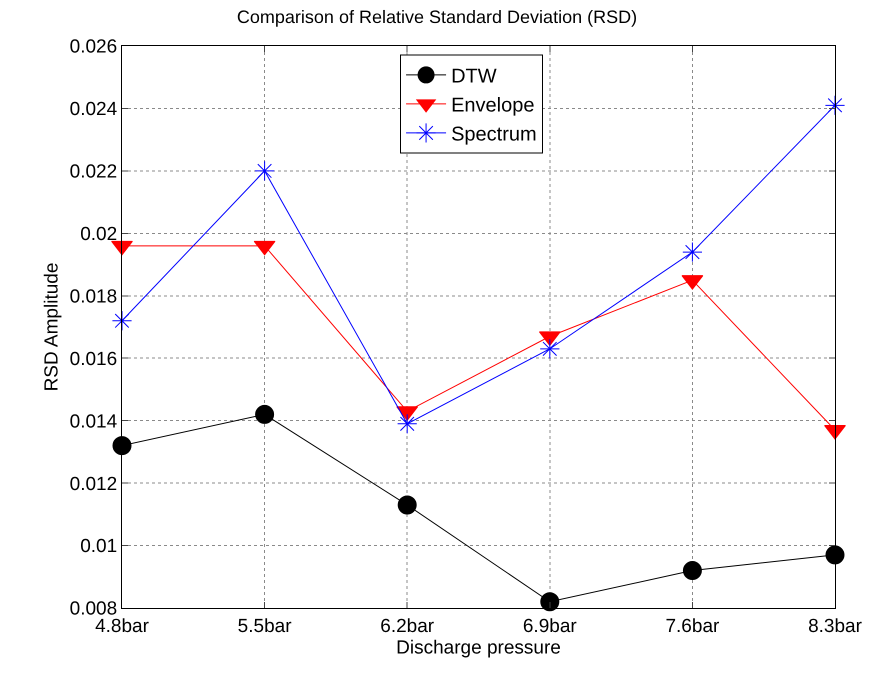 The image size is (874, 678). What do you see at coordinates (407, 626) in the screenshot?
I see `x-tick-label: 6.2bar` at bounding box center [407, 626].